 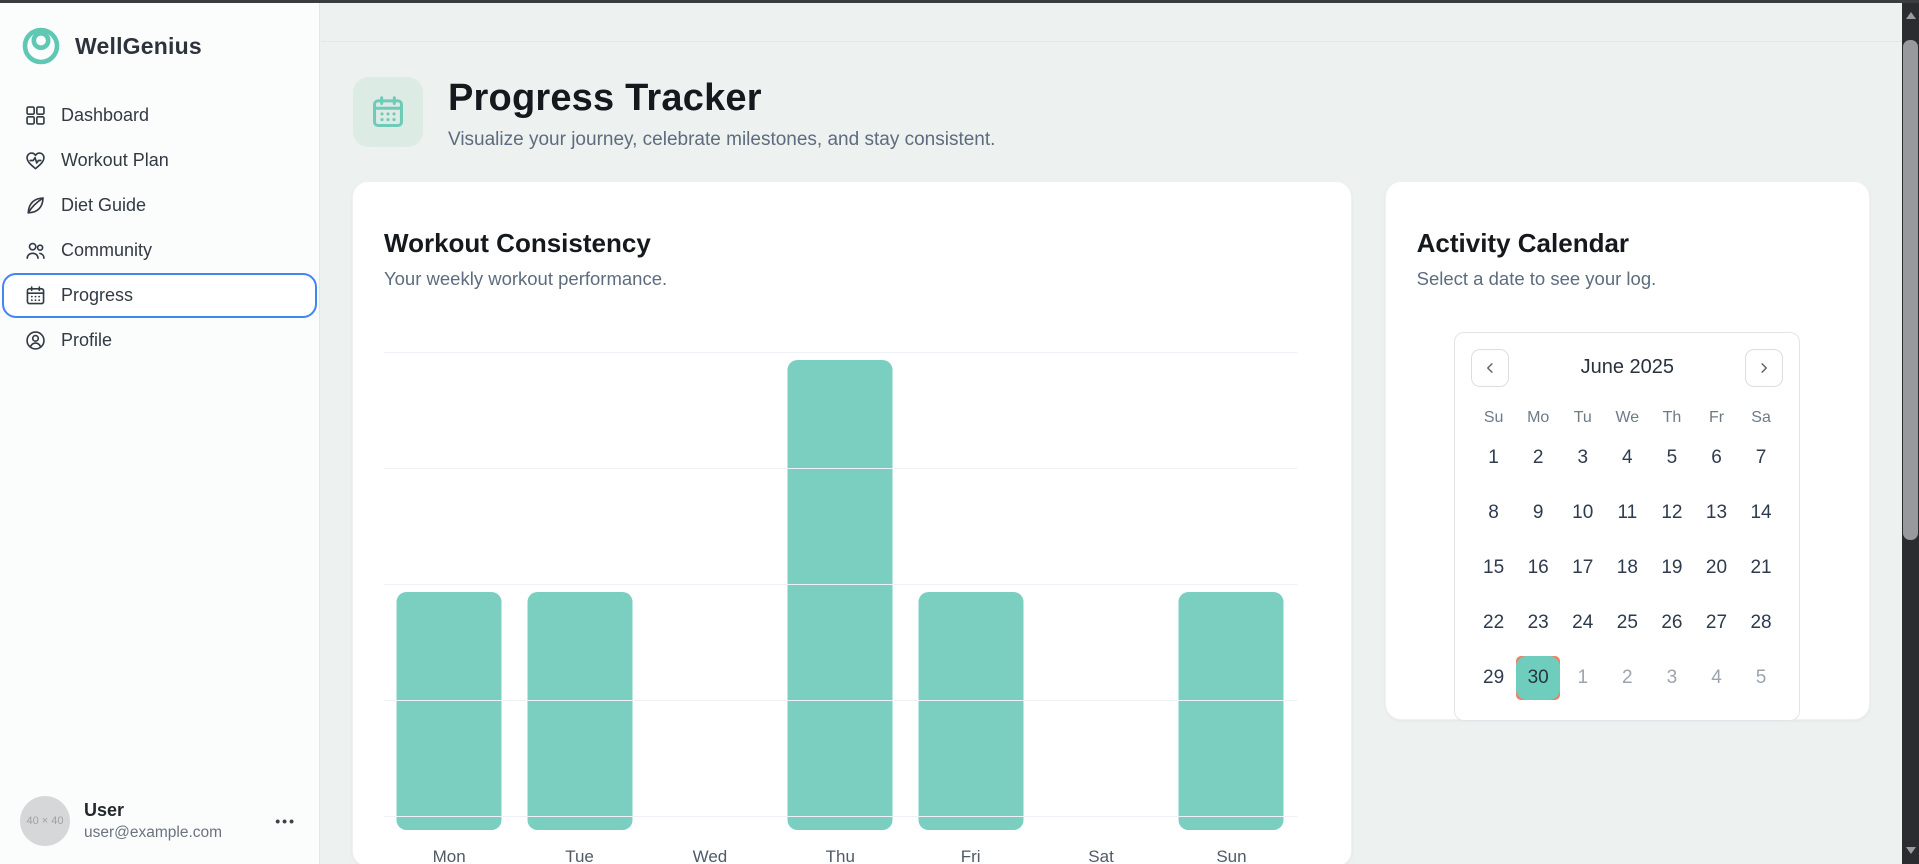 I want to click on calendar-day: 17, so click(x=1583, y=568).